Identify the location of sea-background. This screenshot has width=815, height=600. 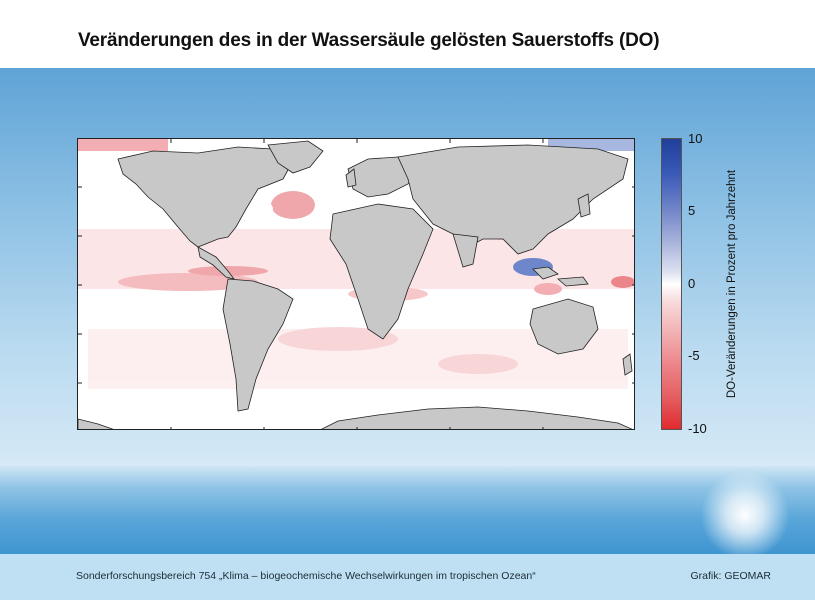
(407, 510).